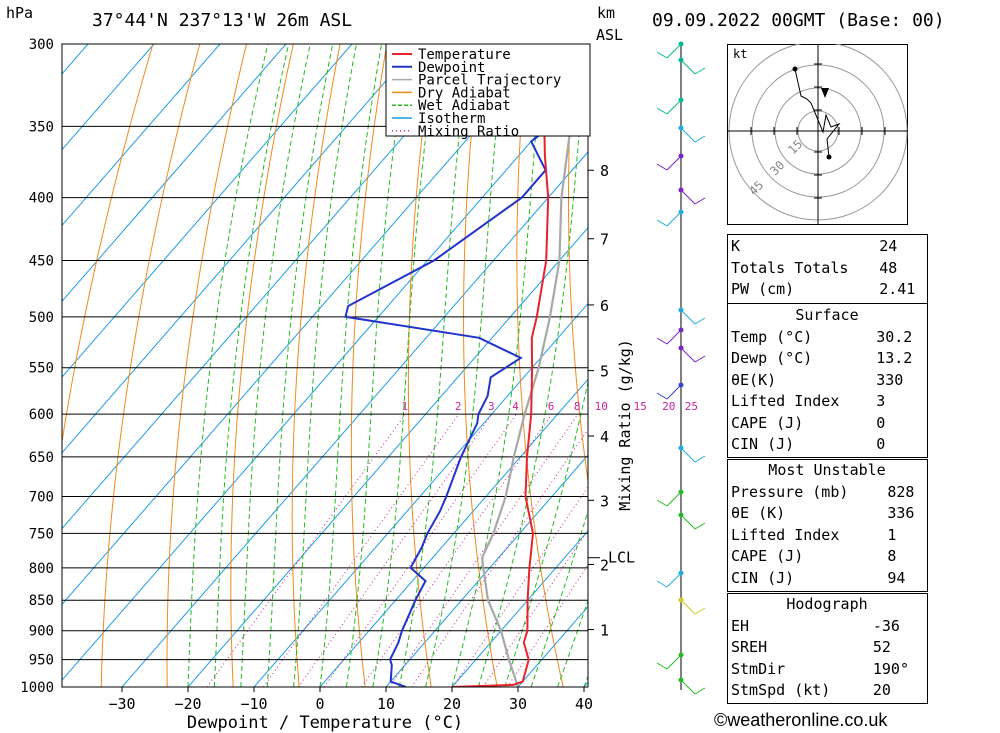 Image resolution: width=1000 pixels, height=733 pixels. Describe the element at coordinates (892, 534) in the screenshot. I see `mu-li-value: 1` at that location.